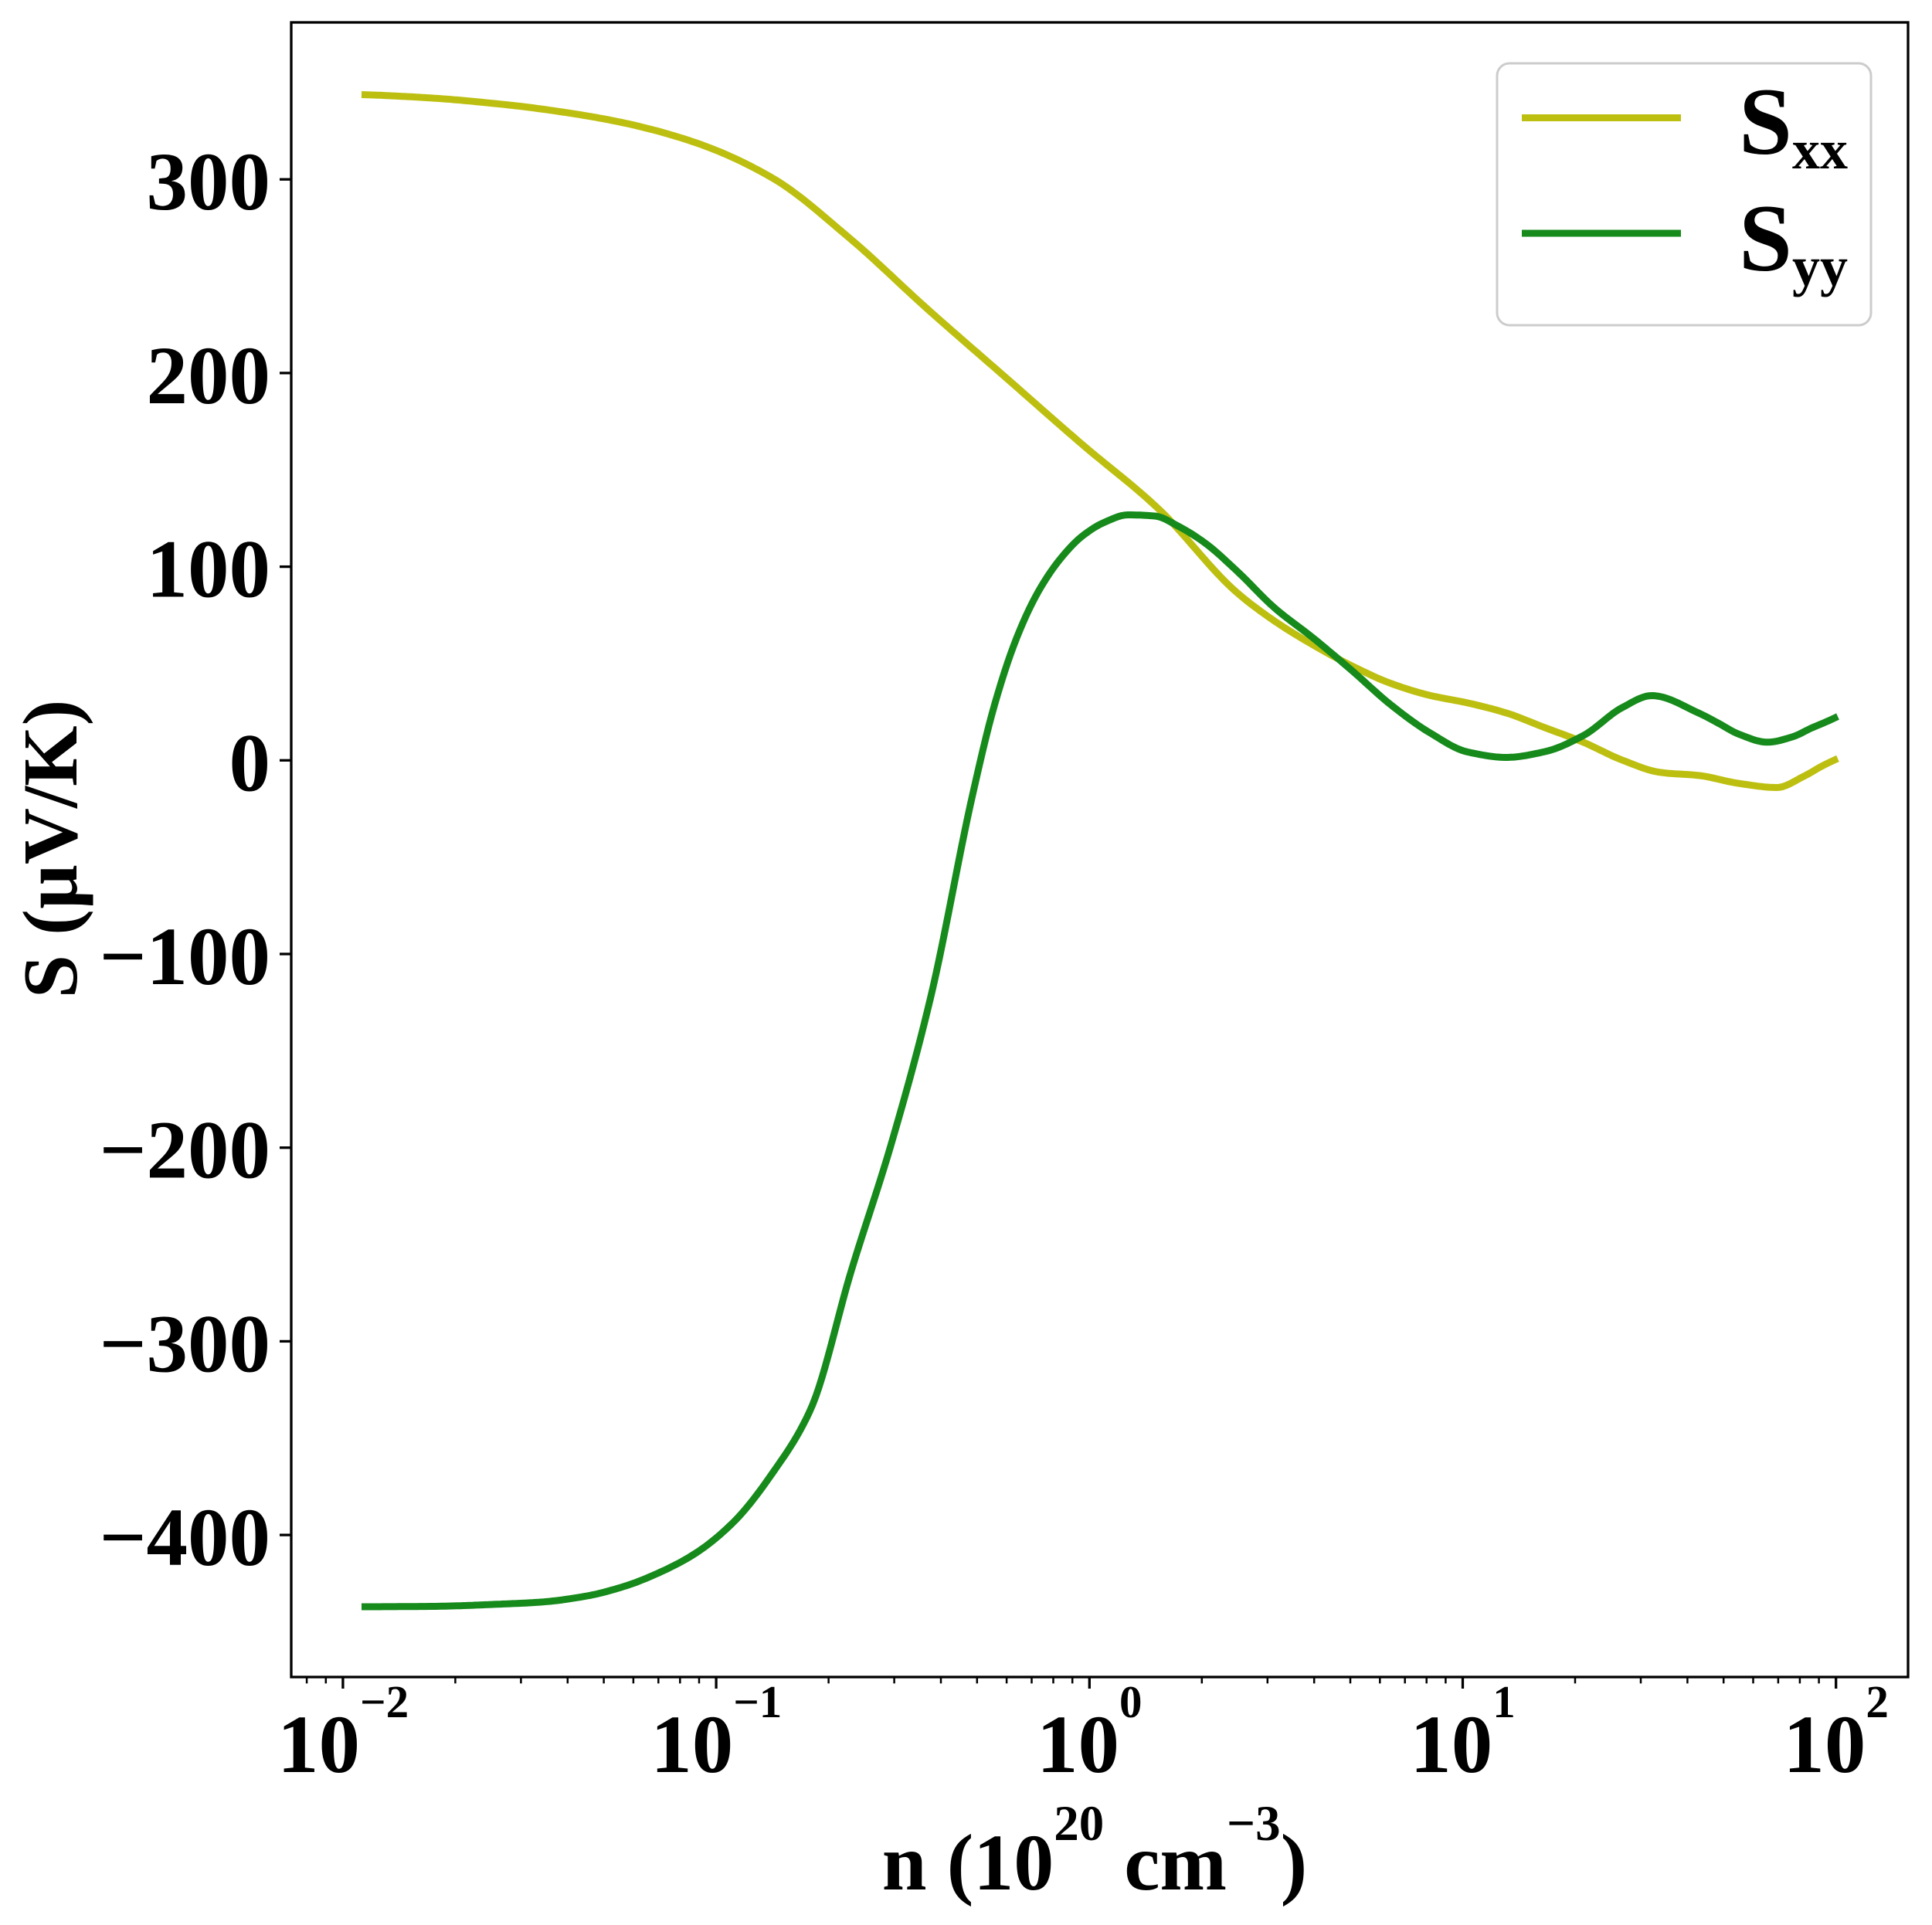  I want to click on svg-text: −300, so click(185, 1344).